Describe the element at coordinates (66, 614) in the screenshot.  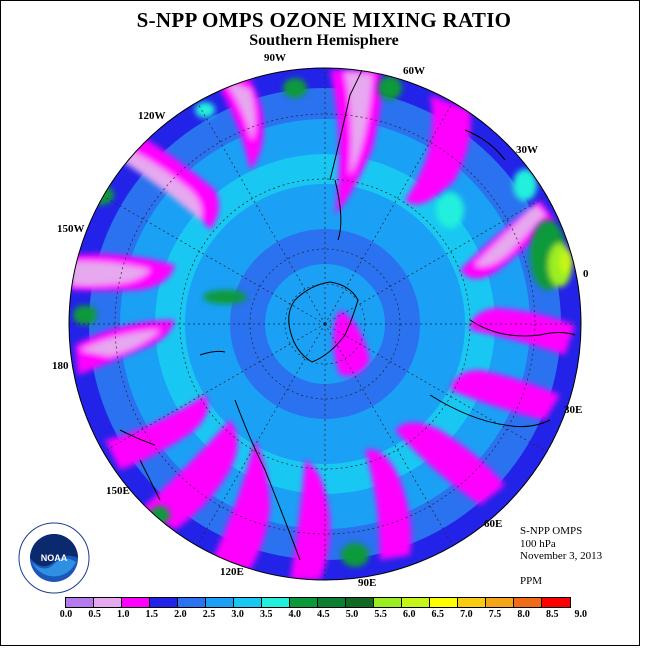
I see `colorbar-tick-label: 0.0` at that location.